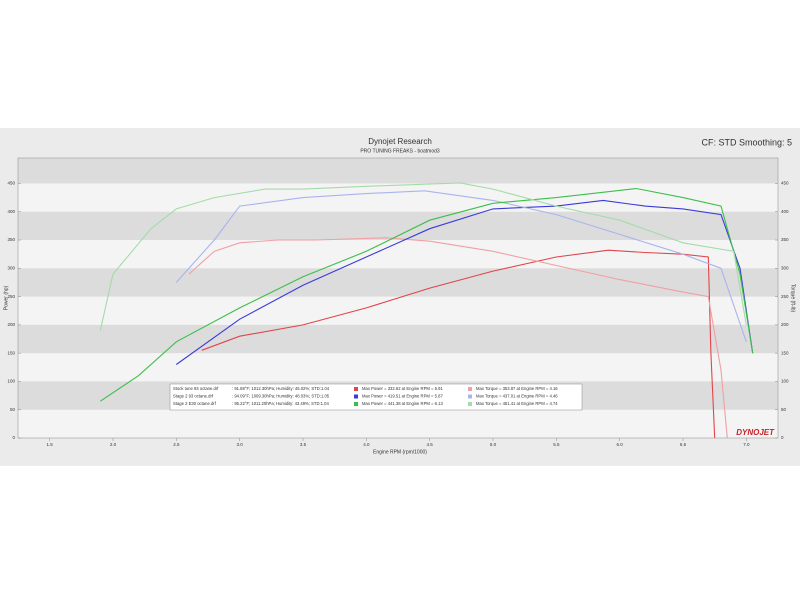  I want to click on y2-tick-label: 250, so click(785, 296).